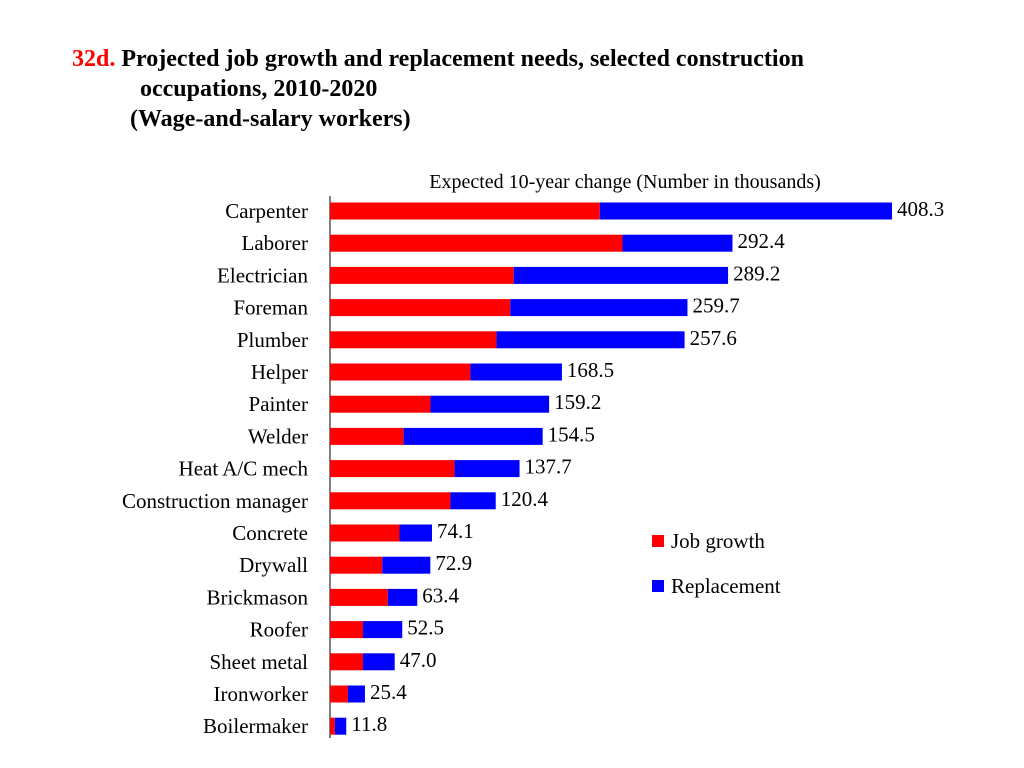 The height and width of the screenshot is (768, 1024). I want to click on bar-job-growth-electrician, so click(422, 275).